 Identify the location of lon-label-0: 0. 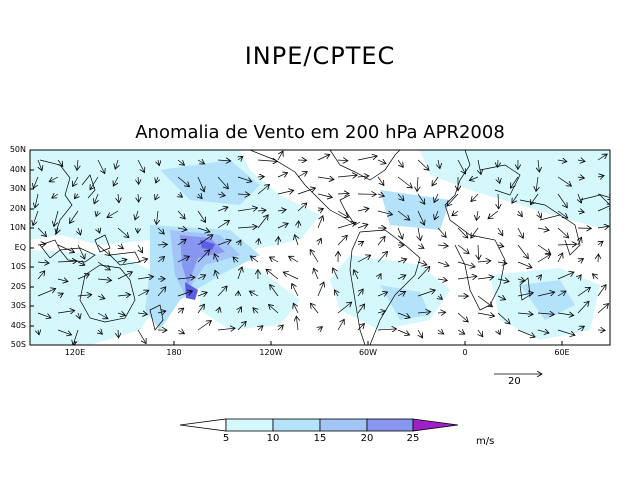
(465, 352).